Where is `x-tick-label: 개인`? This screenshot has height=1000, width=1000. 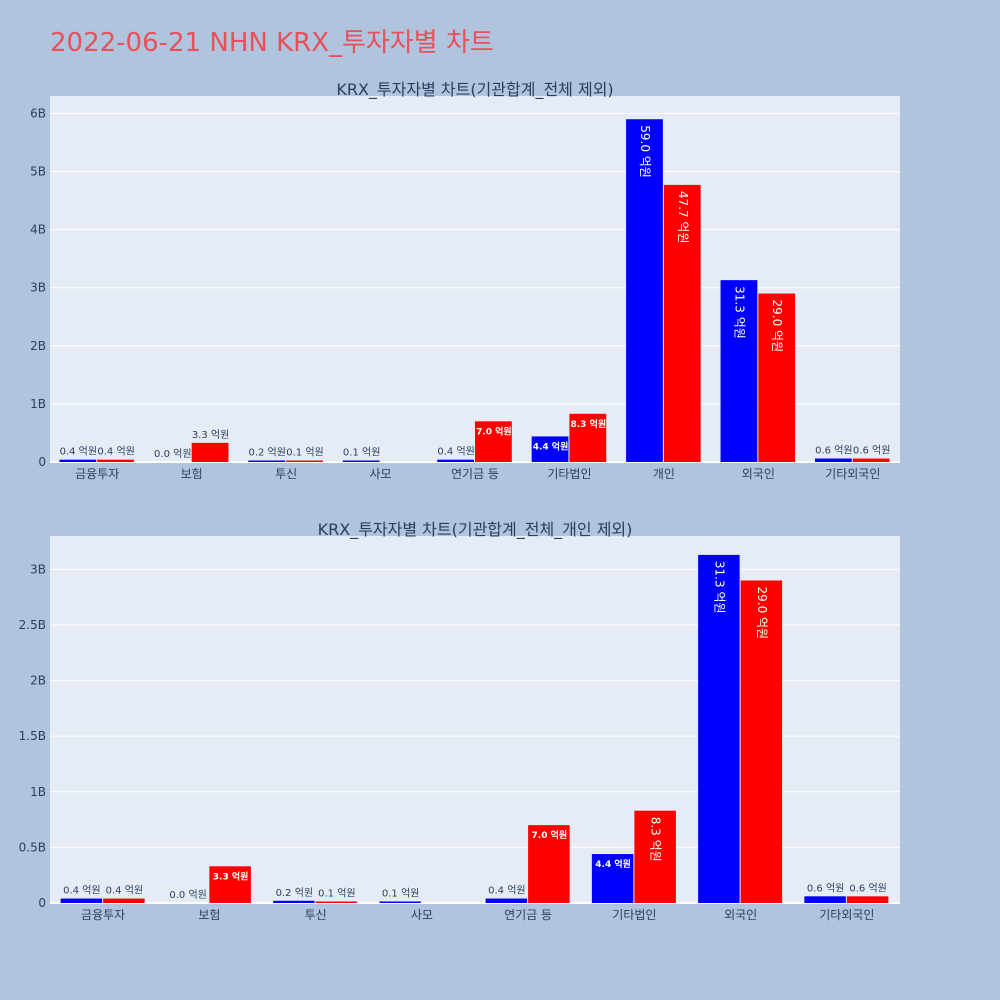
x-tick-label: 개인 is located at coordinates (664, 474).